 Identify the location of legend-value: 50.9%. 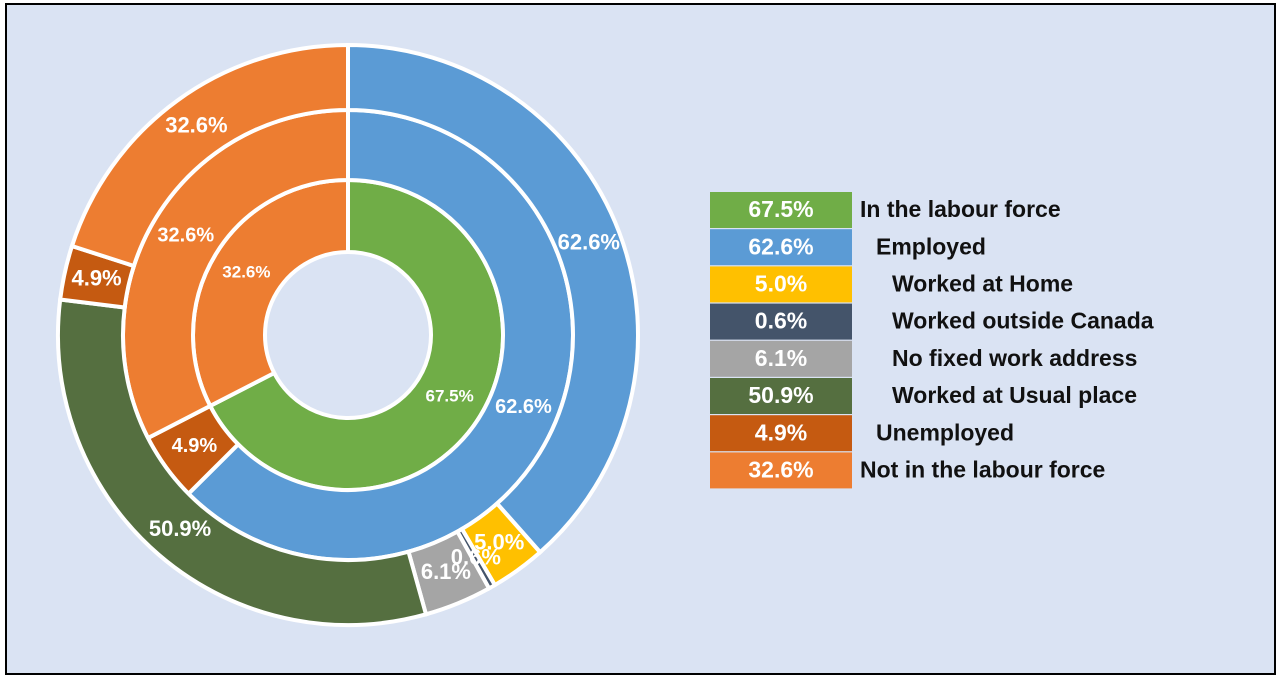
(780, 395).